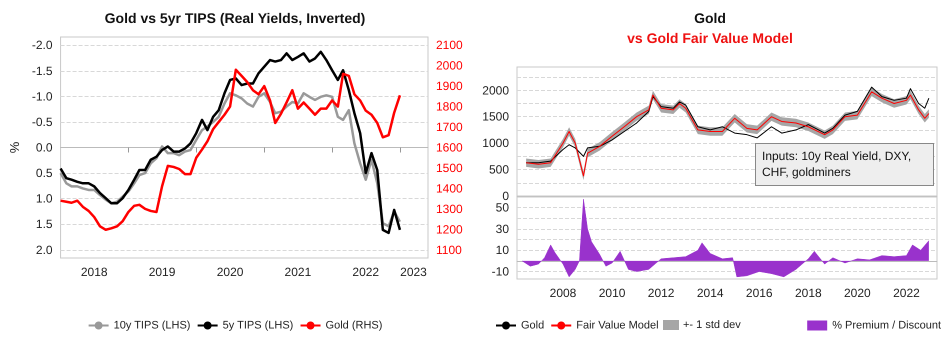  What do you see at coordinates (503, 250) in the screenshot?
I see `y-tick-label: 10` at bounding box center [503, 250].